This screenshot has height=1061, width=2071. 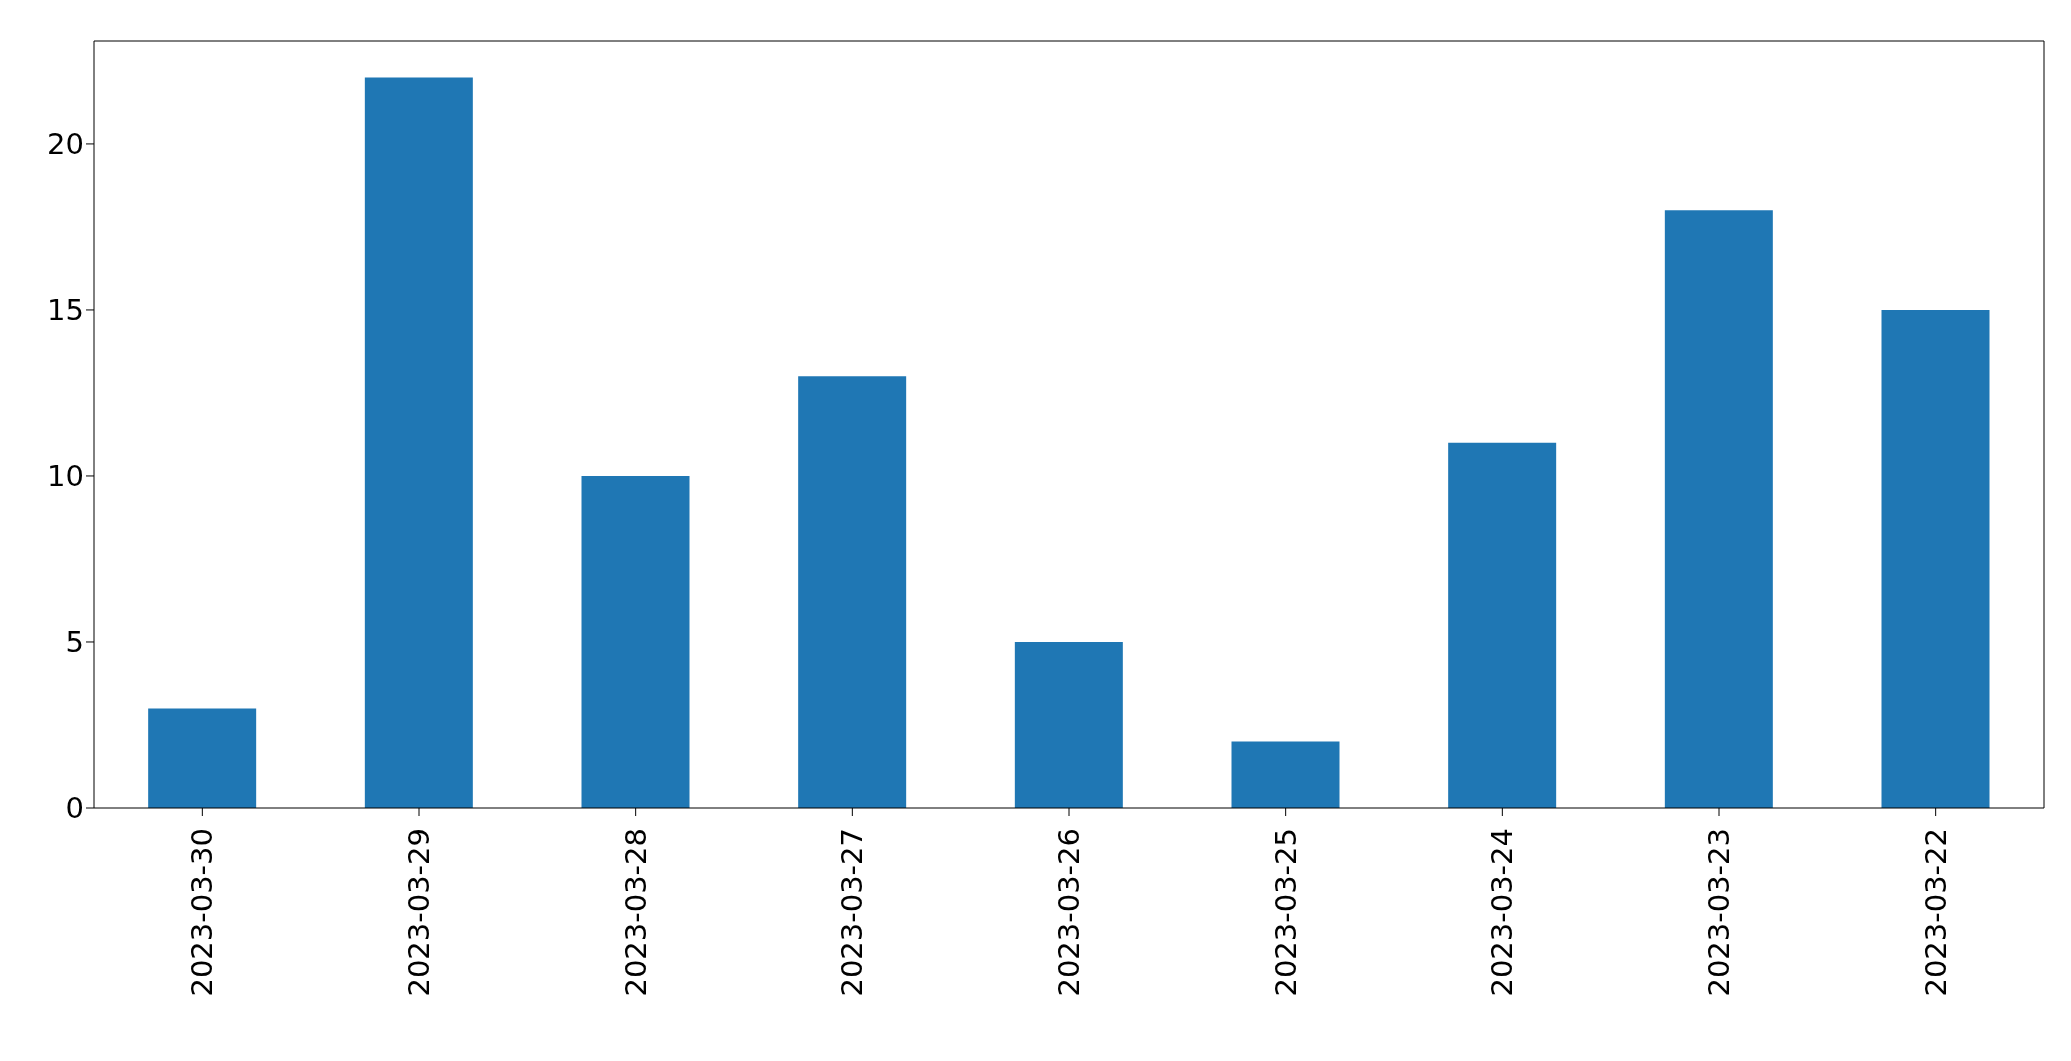 I want to click on x-tick-label: 2023-03-29, so click(x=419, y=912).